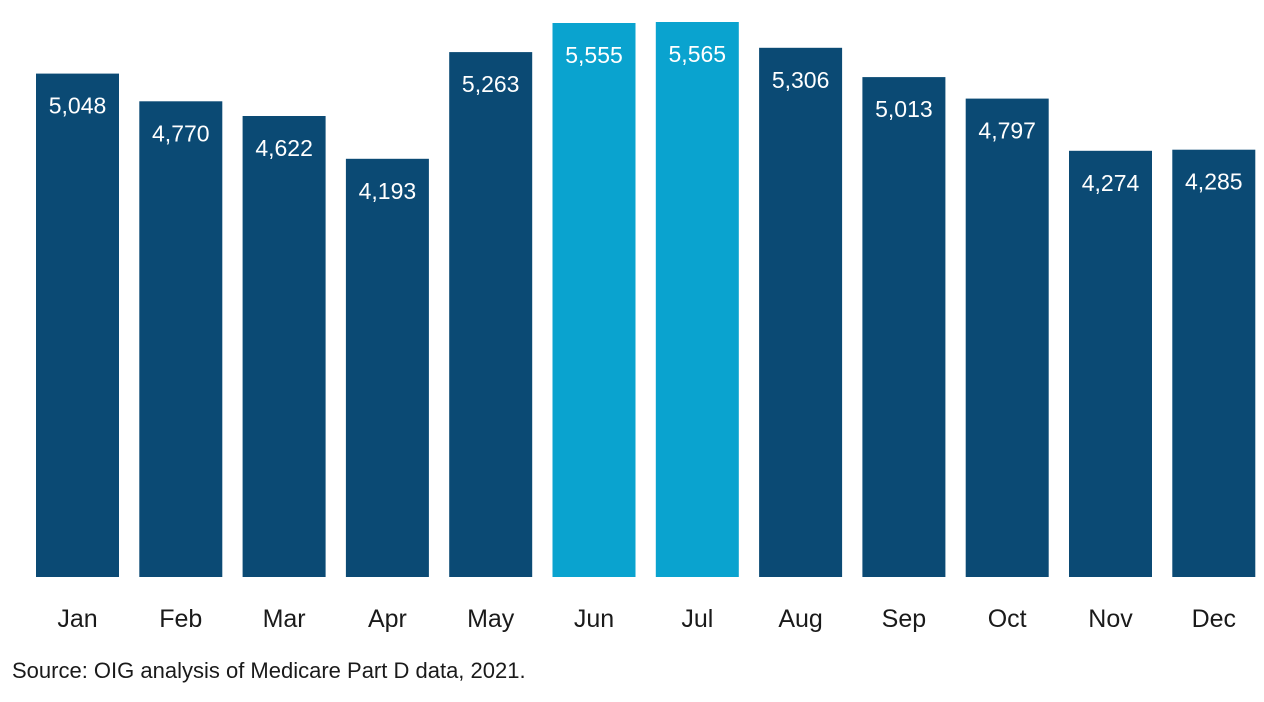 The height and width of the screenshot is (702, 1264). I want to click on data-label-sep: 5,013, so click(904, 109).